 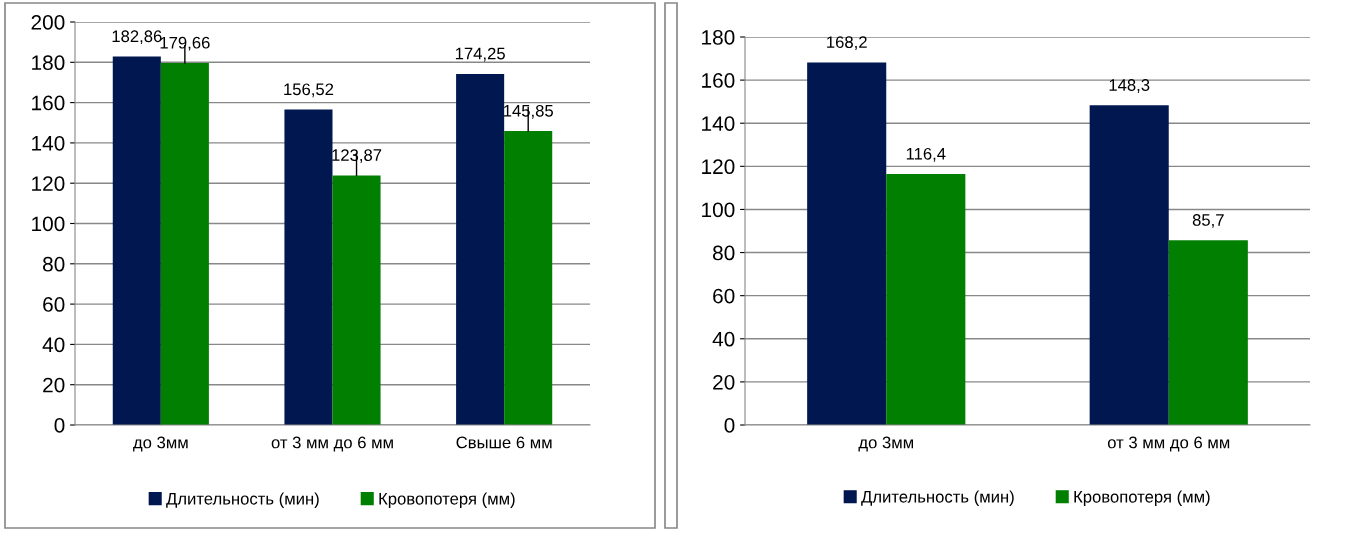 What do you see at coordinates (48, 22) in the screenshot?
I see `y-tick-label: 200` at bounding box center [48, 22].